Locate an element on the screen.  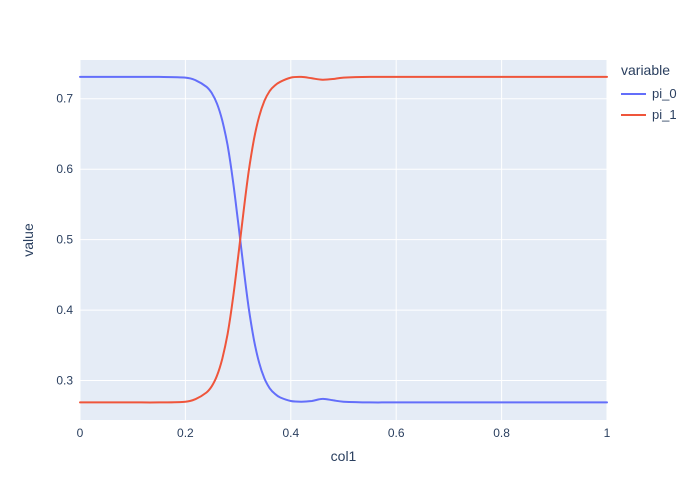
y-tick-label: 0.6 is located at coordinates (64, 169).